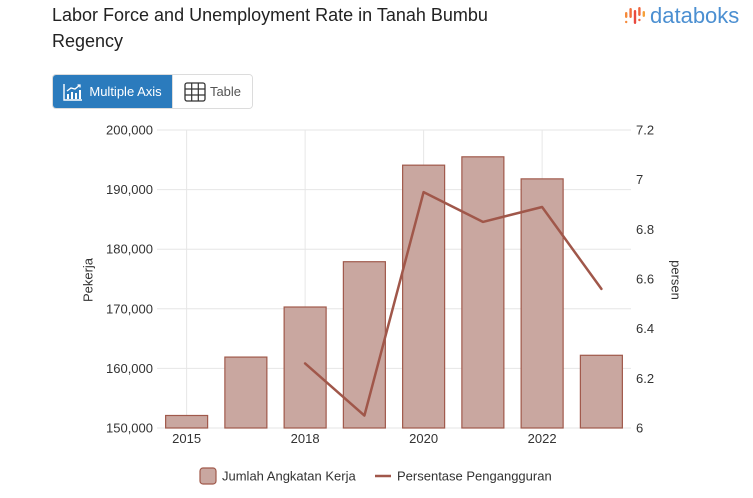 The height and width of the screenshot is (498, 753). Describe the element at coordinates (129, 130) in the screenshot. I see `y-left-tick-label: 200,000` at that location.